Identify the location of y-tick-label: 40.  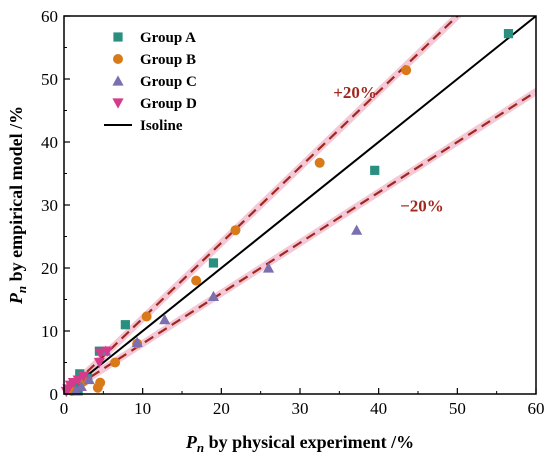
(49, 142).